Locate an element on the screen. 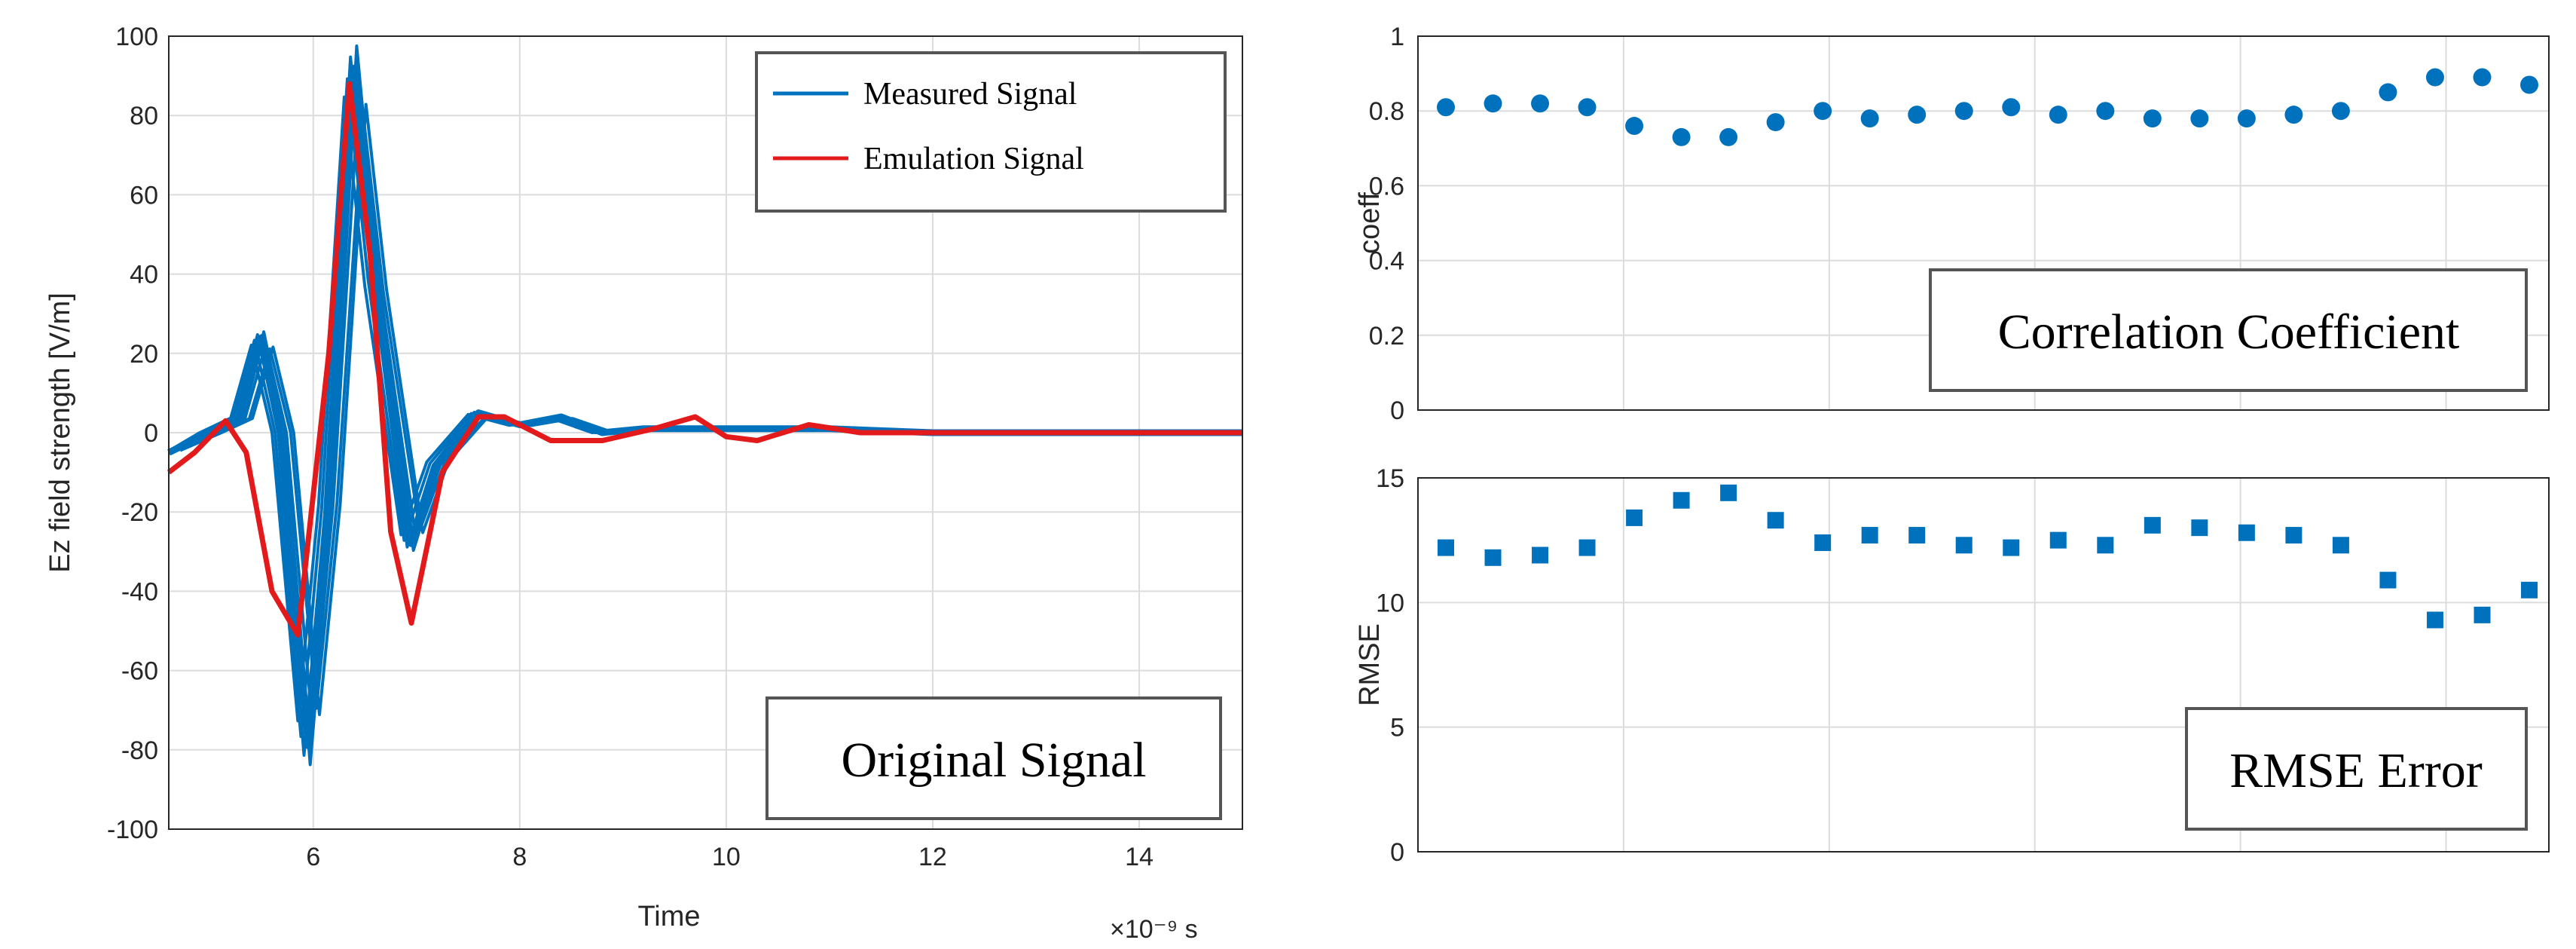 Image resolution: width=2576 pixels, height=949 pixels. legend: Measured Signal Emulation Signal is located at coordinates (991, 132).